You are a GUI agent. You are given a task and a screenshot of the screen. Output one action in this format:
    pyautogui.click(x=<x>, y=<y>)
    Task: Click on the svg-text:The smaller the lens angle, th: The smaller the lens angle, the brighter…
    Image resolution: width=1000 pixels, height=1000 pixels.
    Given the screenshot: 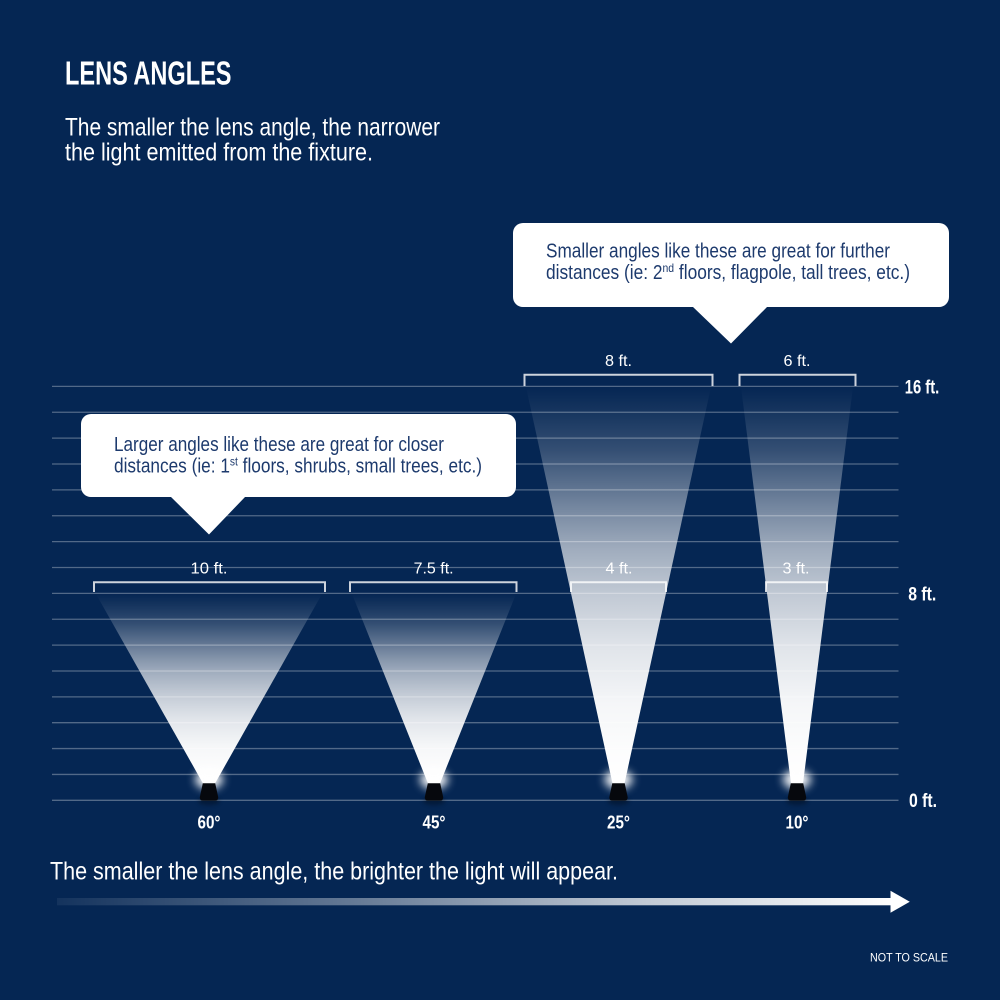 What is the action you would take?
    pyautogui.click(x=334, y=872)
    